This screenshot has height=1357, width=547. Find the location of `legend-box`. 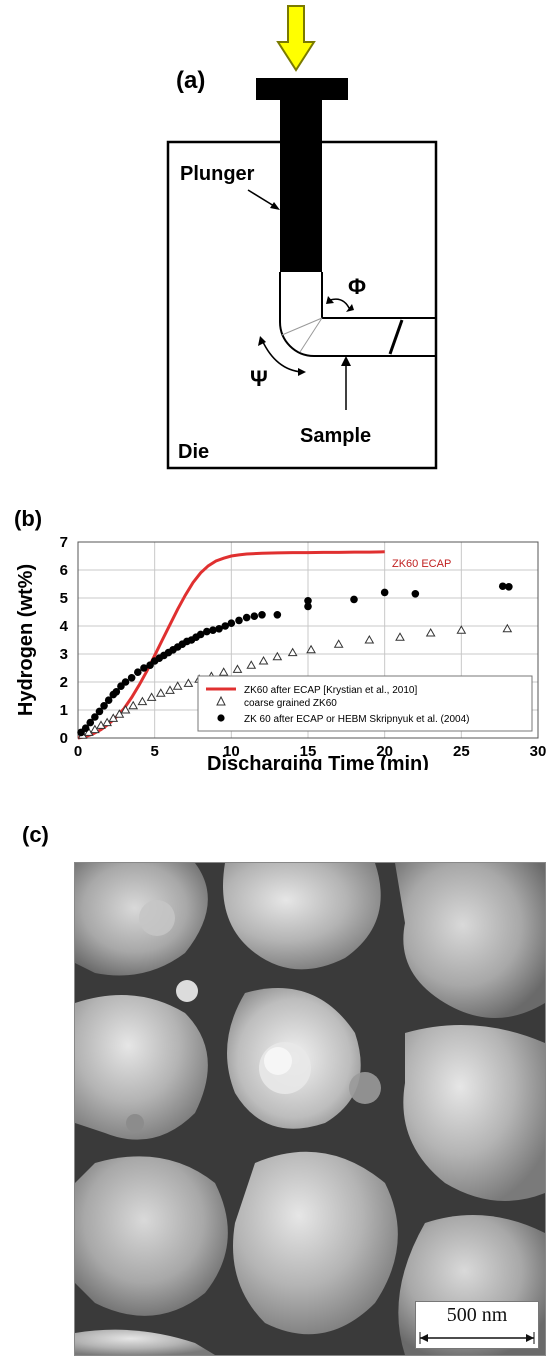

legend-box is located at coordinates (365, 703).